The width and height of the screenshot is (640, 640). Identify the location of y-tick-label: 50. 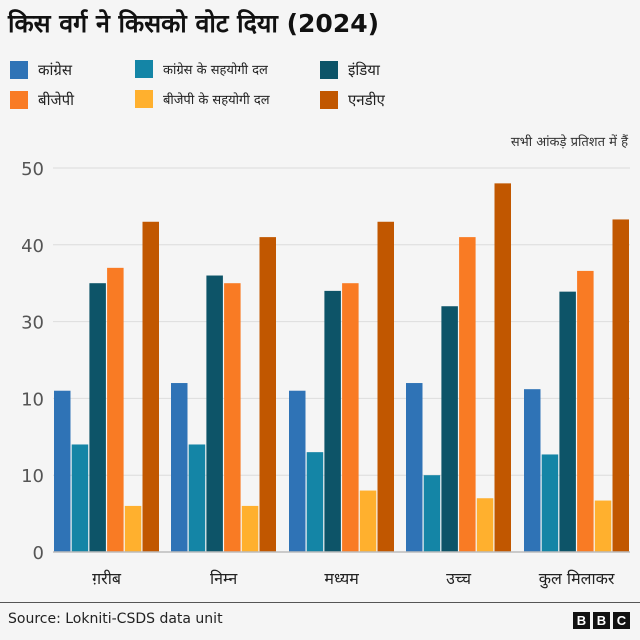
(32, 169).